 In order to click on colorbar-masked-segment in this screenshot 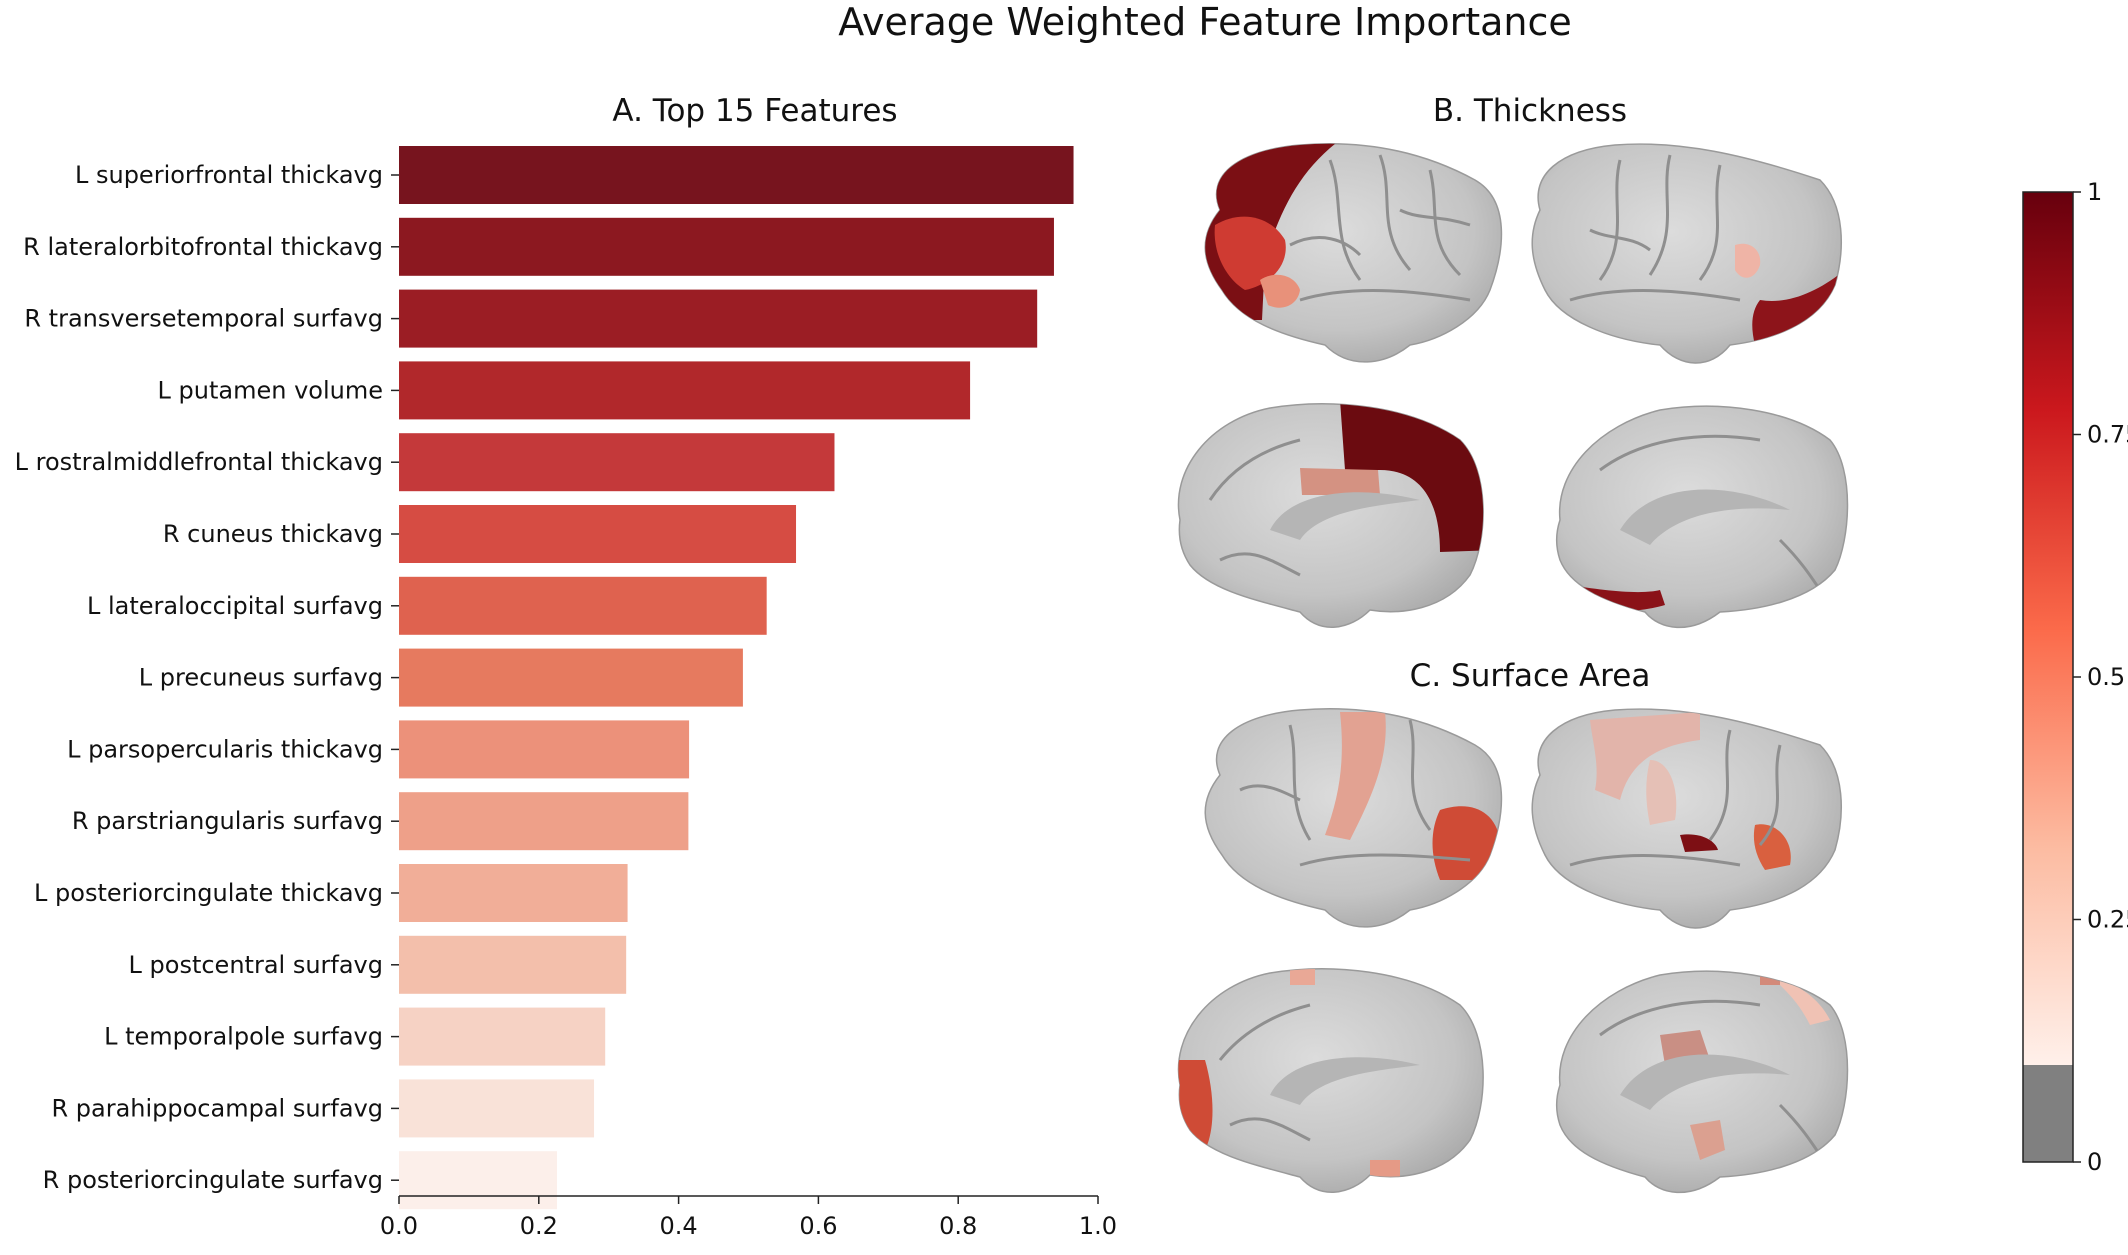, I will do `click(2048, 1113)`.